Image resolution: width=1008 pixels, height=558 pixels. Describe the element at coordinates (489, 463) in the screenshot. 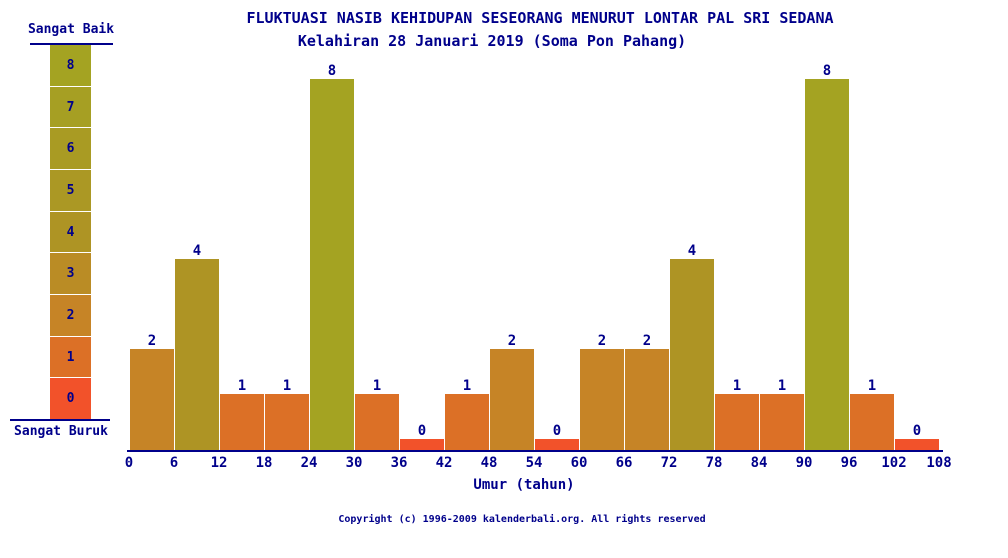

I see `x-tick-label-48: 48` at that location.